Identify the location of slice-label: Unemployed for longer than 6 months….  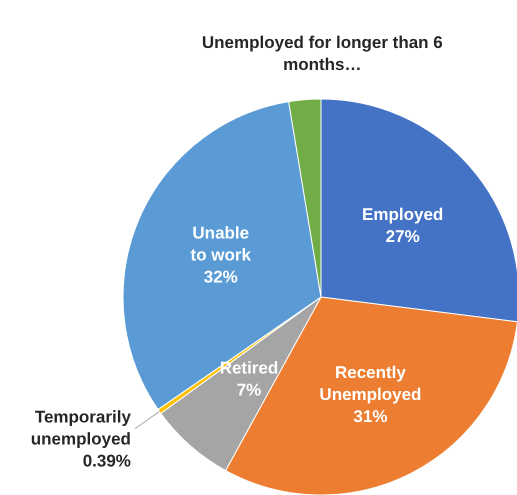
(322, 53).